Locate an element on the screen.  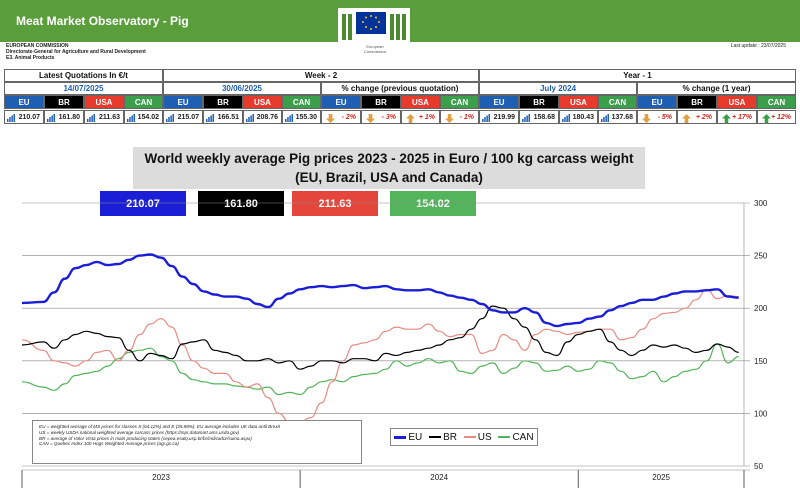
latest-tag-br: BR is located at coordinates (64, 102).